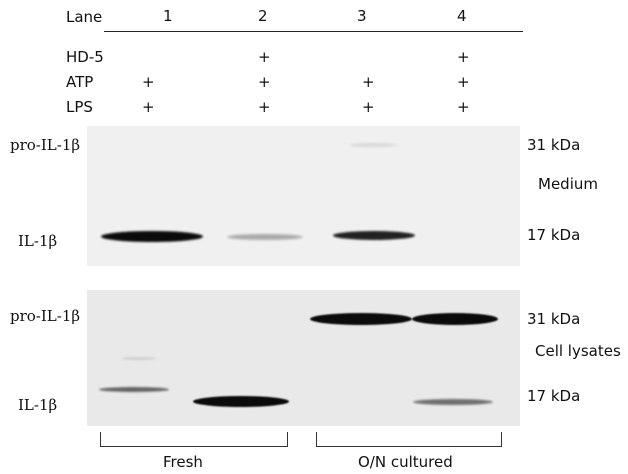  What do you see at coordinates (45, 316) in the screenshot?
I see `lysate-pro-il1b-label: pro-IL-1β` at bounding box center [45, 316].